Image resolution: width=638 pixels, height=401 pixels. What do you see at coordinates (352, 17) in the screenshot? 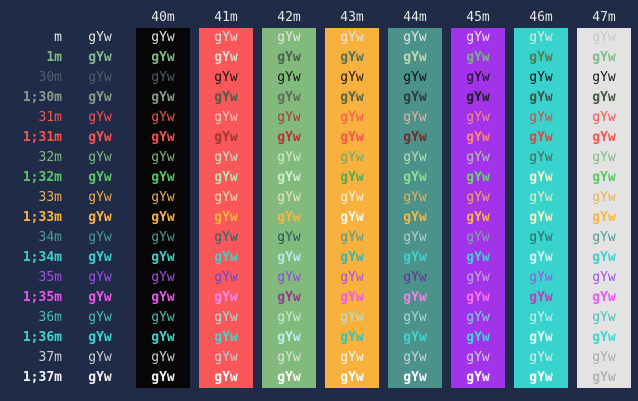
I see `column-header: 43m` at bounding box center [352, 17].